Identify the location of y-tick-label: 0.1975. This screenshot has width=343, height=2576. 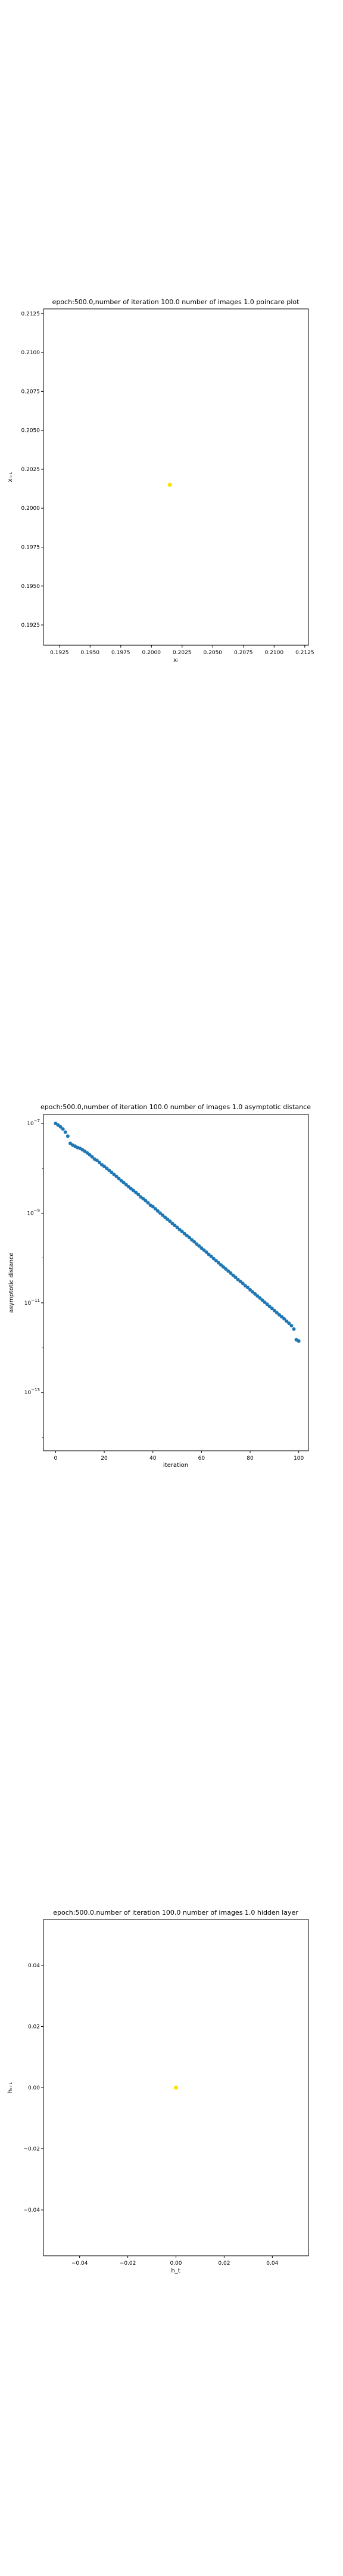
(31, 548).